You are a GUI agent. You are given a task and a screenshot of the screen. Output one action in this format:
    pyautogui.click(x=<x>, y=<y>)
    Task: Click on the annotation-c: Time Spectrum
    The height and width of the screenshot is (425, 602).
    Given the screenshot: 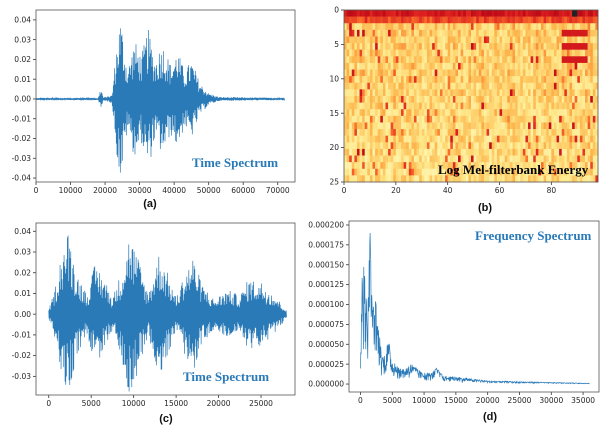 What is the action you would take?
    pyautogui.click(x=226, y=376)
    